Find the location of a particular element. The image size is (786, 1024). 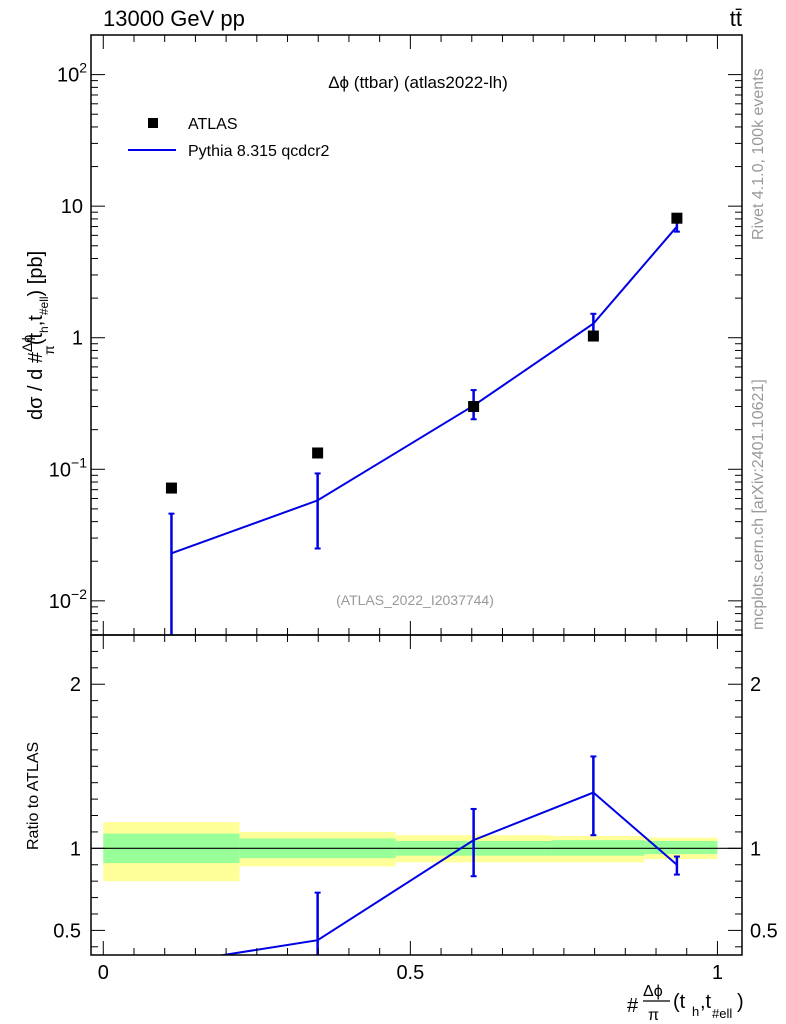

ratio-ytick-label-right: 0.5 is located at coordinates (764, 931).